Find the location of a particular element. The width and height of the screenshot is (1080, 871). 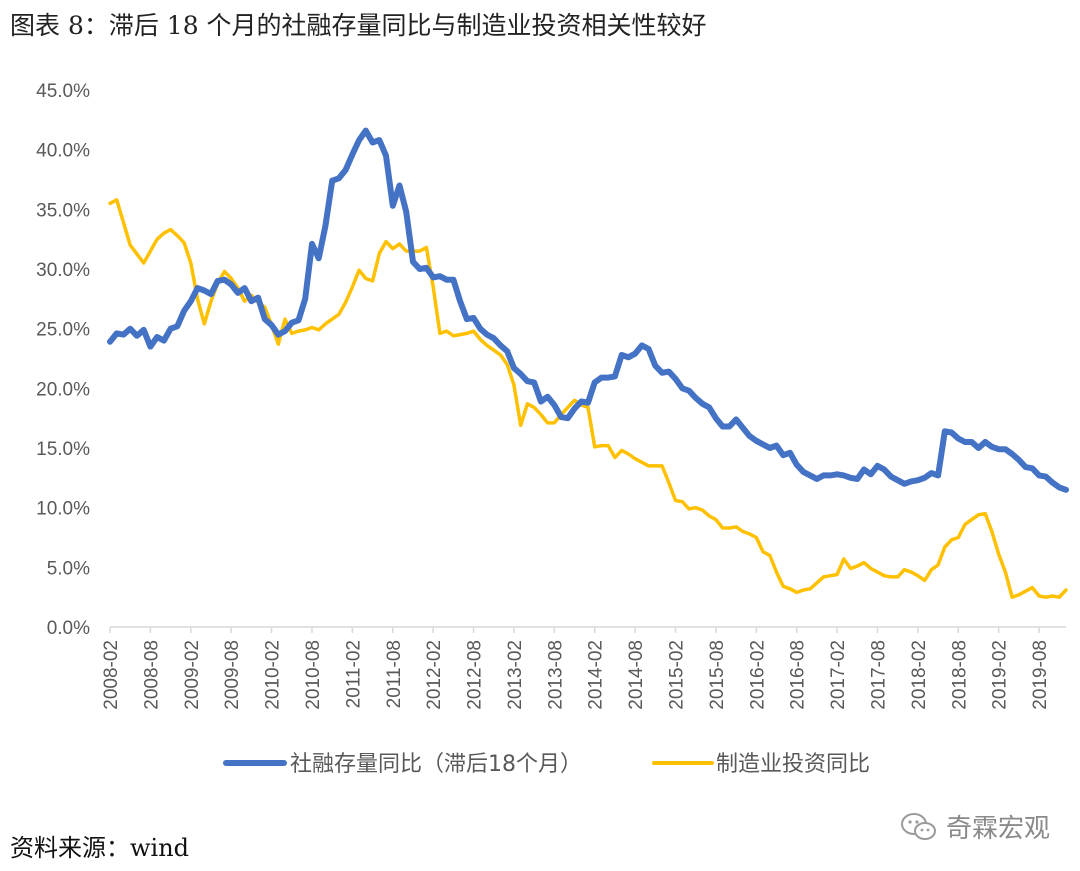

y-tick-label: 25.0% is located at coordinates (63, 330).